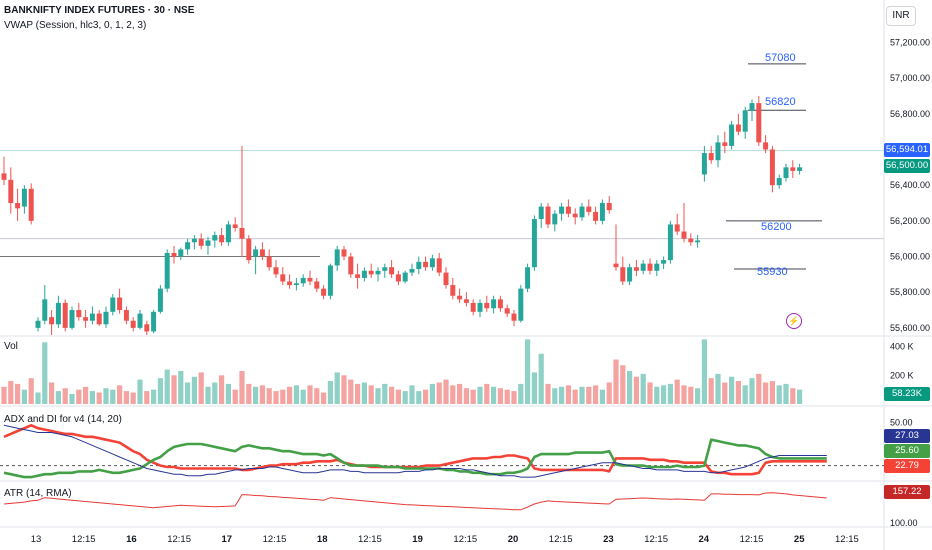  What do you see at coordinates (910, 42) in the screenshot?
I see `price-tick-label: 57,200.00` at bounding box center [910, 42].